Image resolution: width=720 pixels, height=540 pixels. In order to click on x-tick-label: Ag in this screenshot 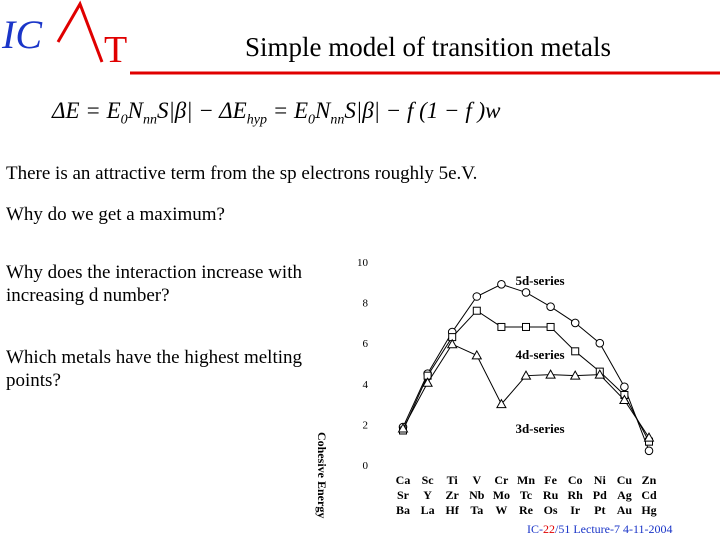, I will do `click(624, 495)`.